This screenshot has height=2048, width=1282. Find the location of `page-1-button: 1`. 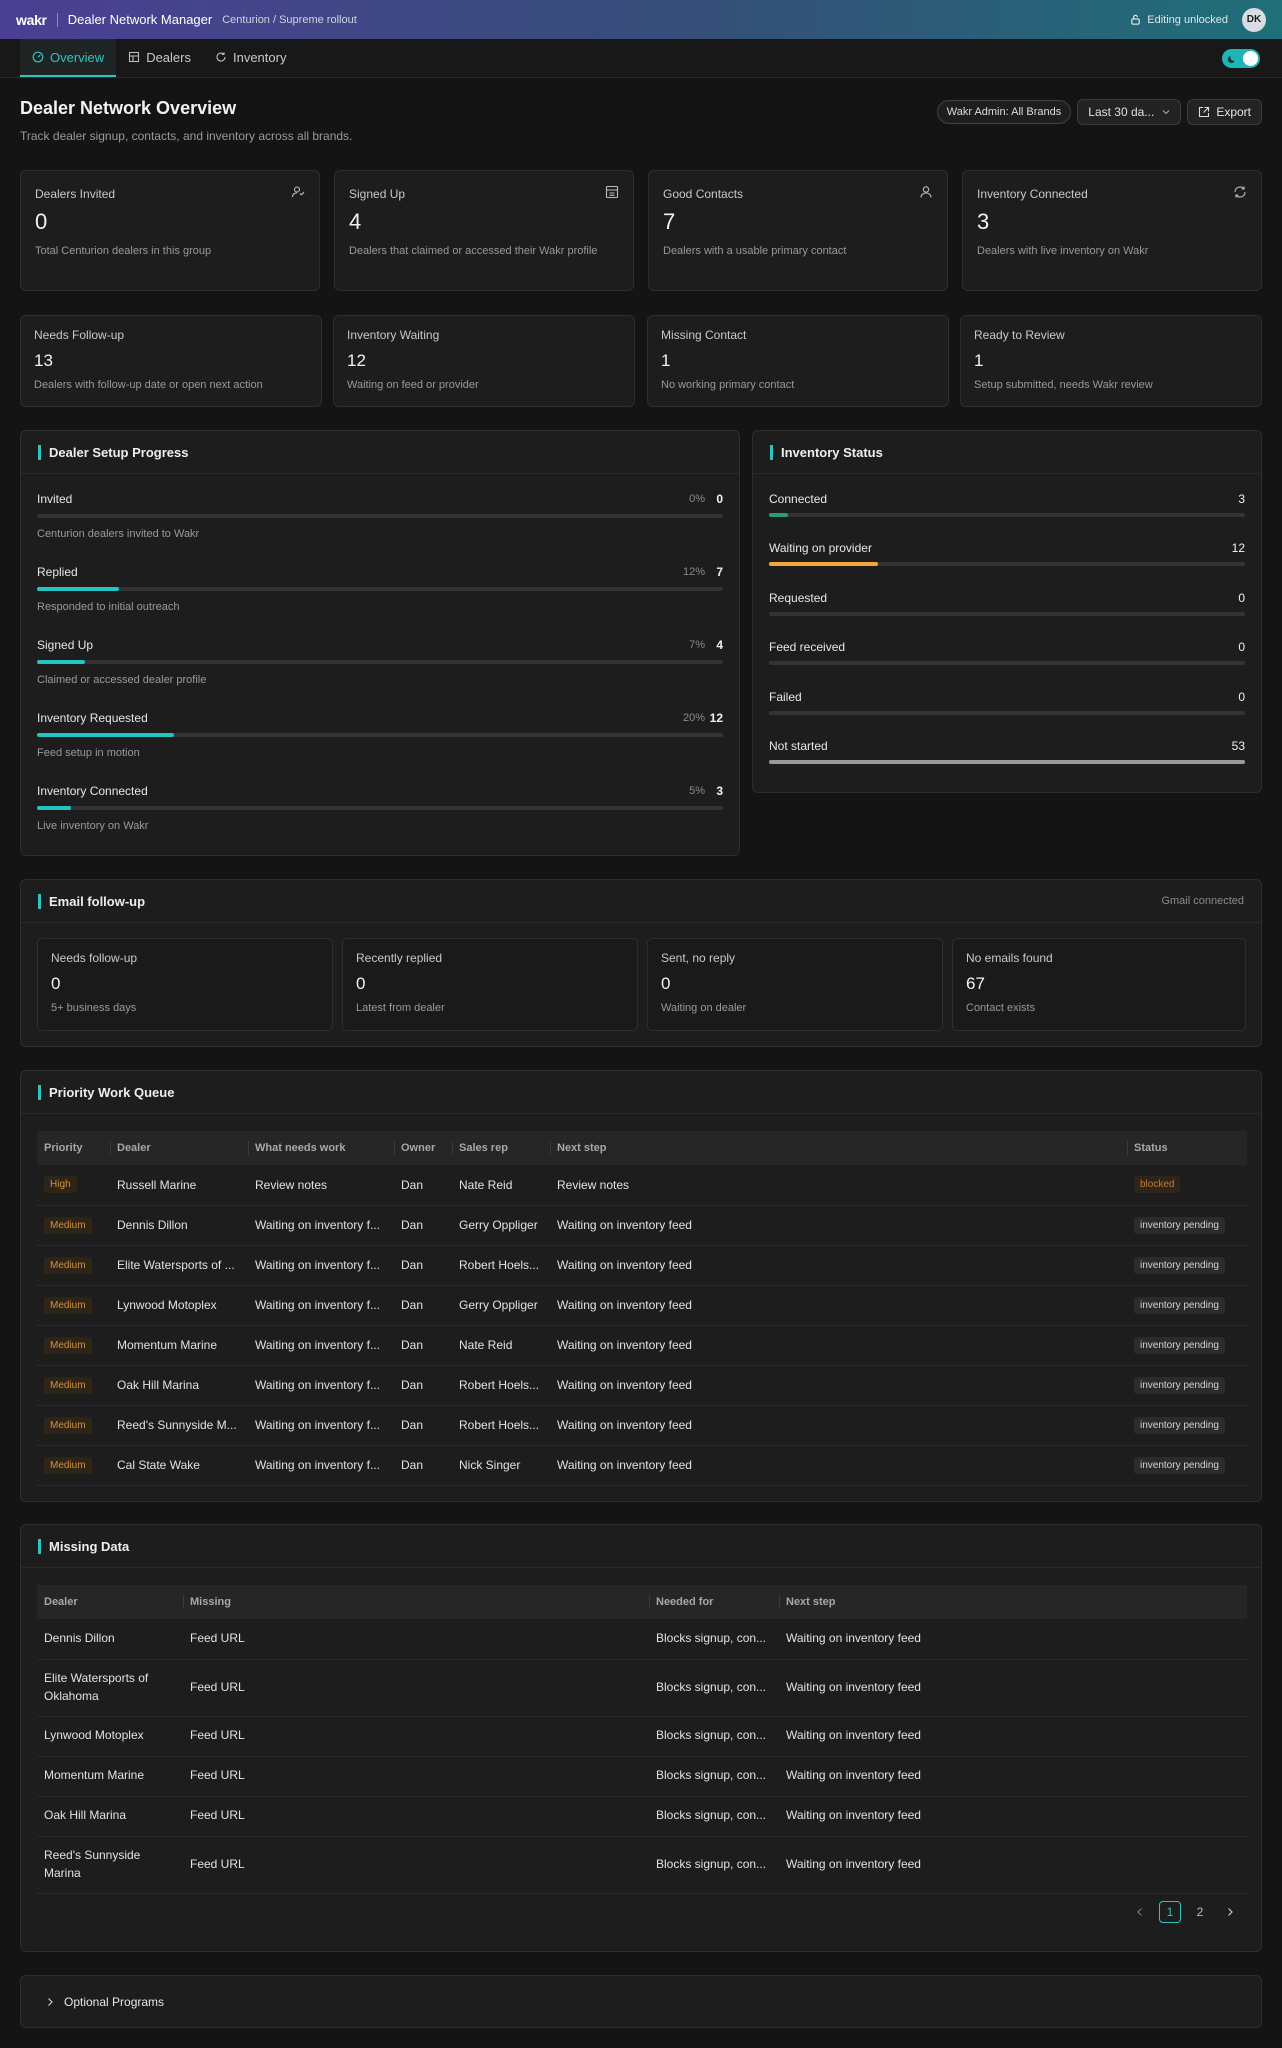

page-1-button: 1 is located at coordinates (1170, 1912).